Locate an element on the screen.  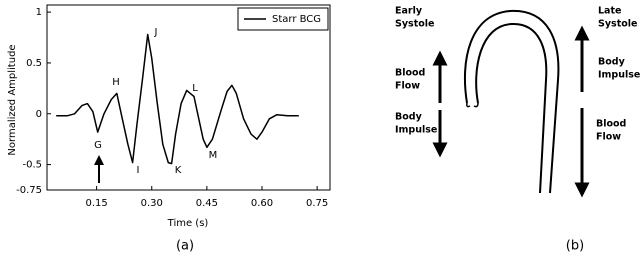
y-tick-label: -0.5 is located at coordinates (32, 165).